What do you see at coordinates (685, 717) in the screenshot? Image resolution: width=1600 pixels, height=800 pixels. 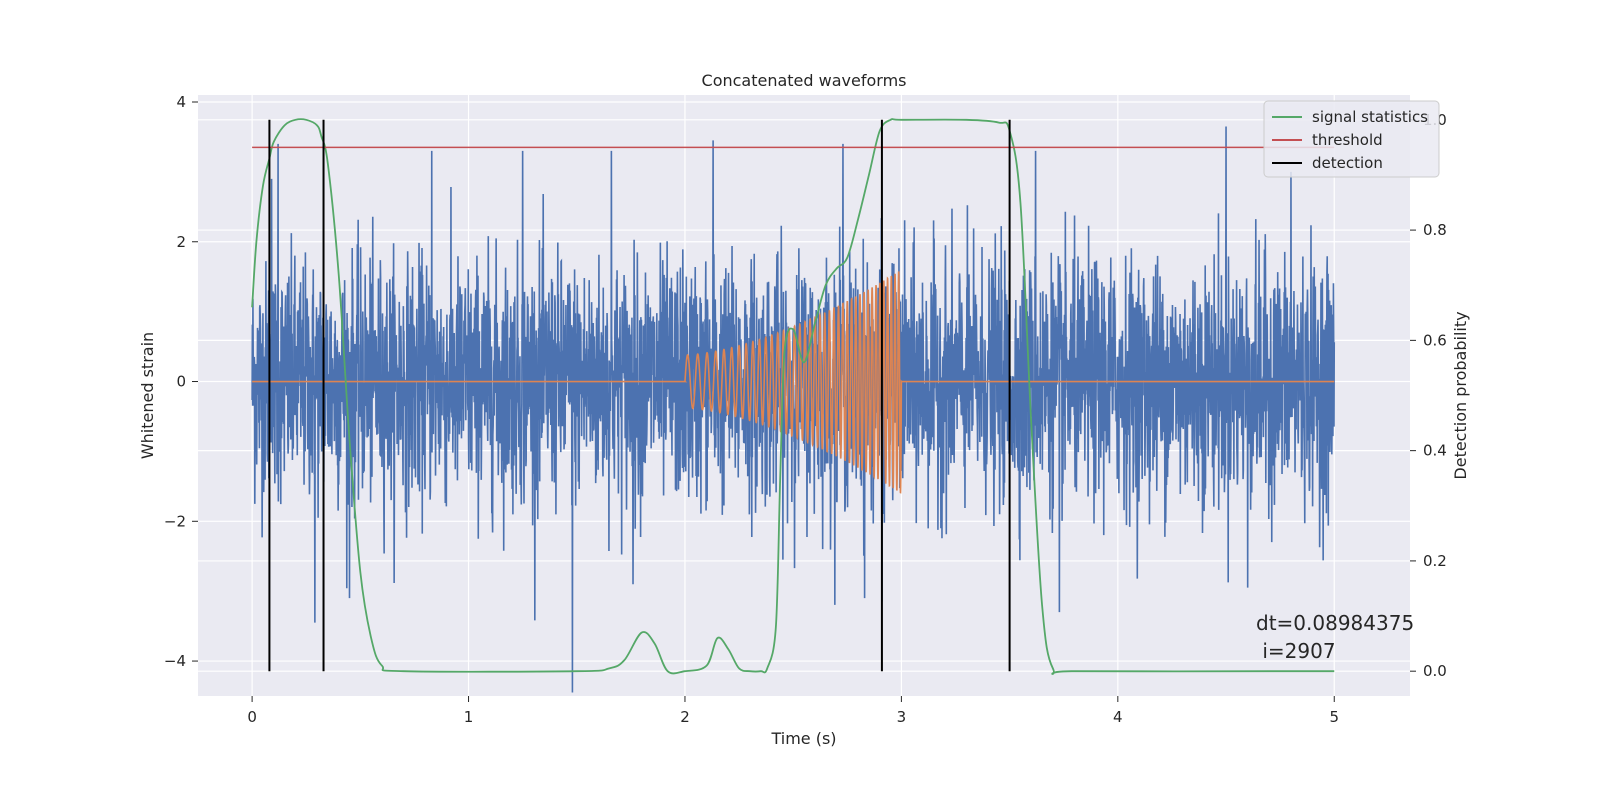 I see `x-tick-label: 2` at bounding box center [685, 717].